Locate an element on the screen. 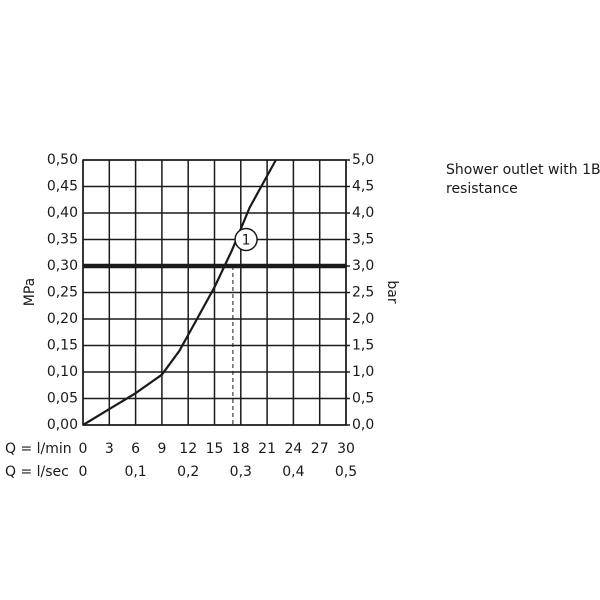 The height and width of the screenshot is (600, 600). y-tick-label: 0,30 is located at coordinates (62, 266).